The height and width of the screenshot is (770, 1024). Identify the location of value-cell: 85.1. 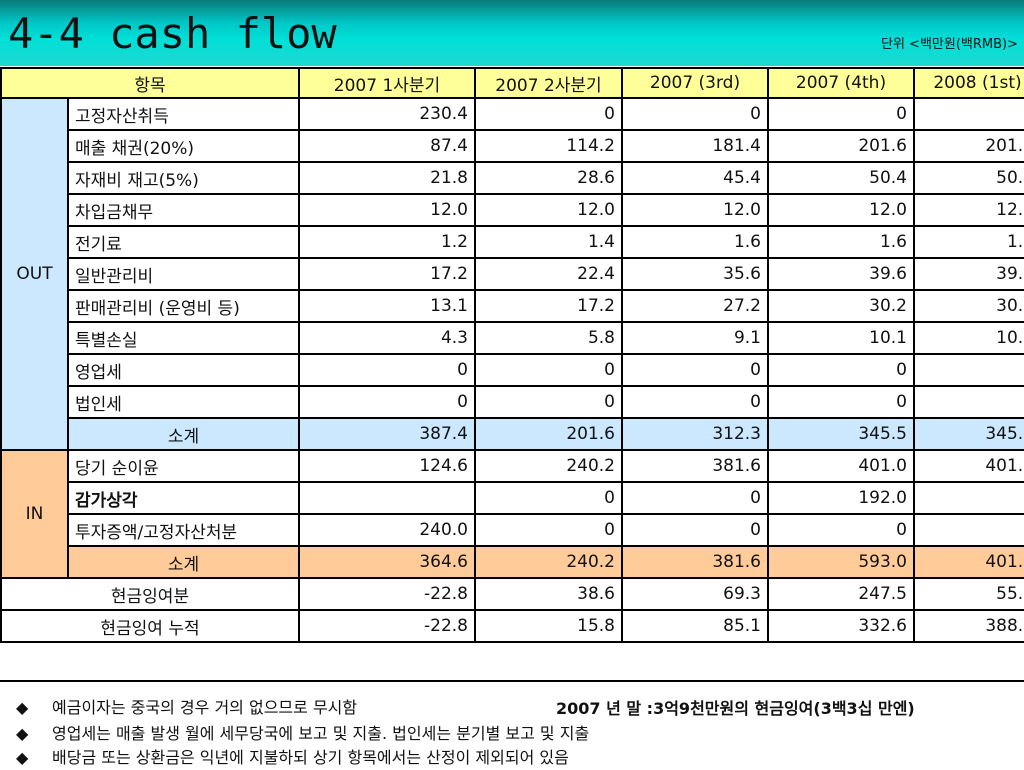
(695, 626).